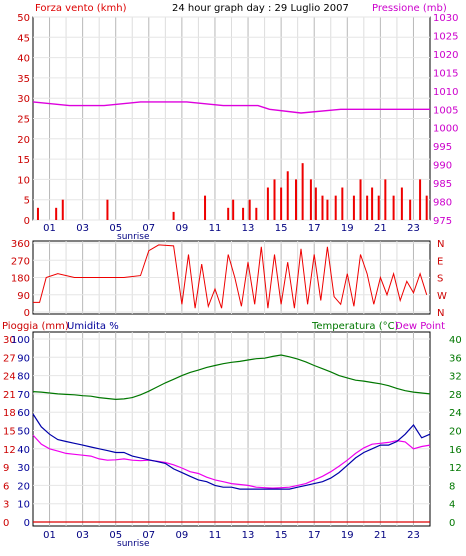  I want to click on wind-tick-label: 0, so click(27, 221).